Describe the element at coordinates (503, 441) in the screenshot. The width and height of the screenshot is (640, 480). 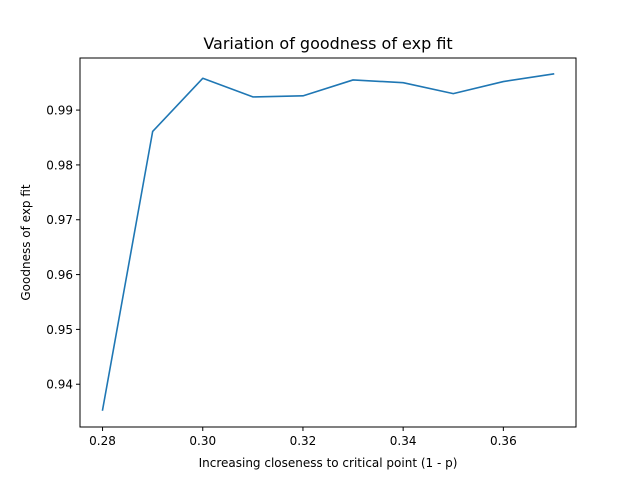
I see `x-tick-label: 0.36` at that location.